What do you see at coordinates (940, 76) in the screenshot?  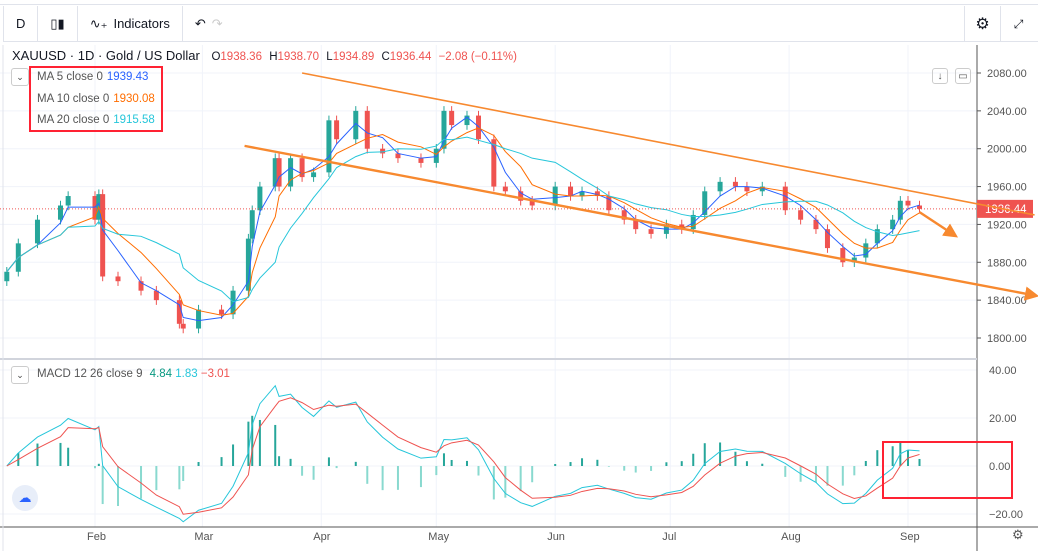 I see `scroll-down-icon: ↓` at bounding box center [940, 76].